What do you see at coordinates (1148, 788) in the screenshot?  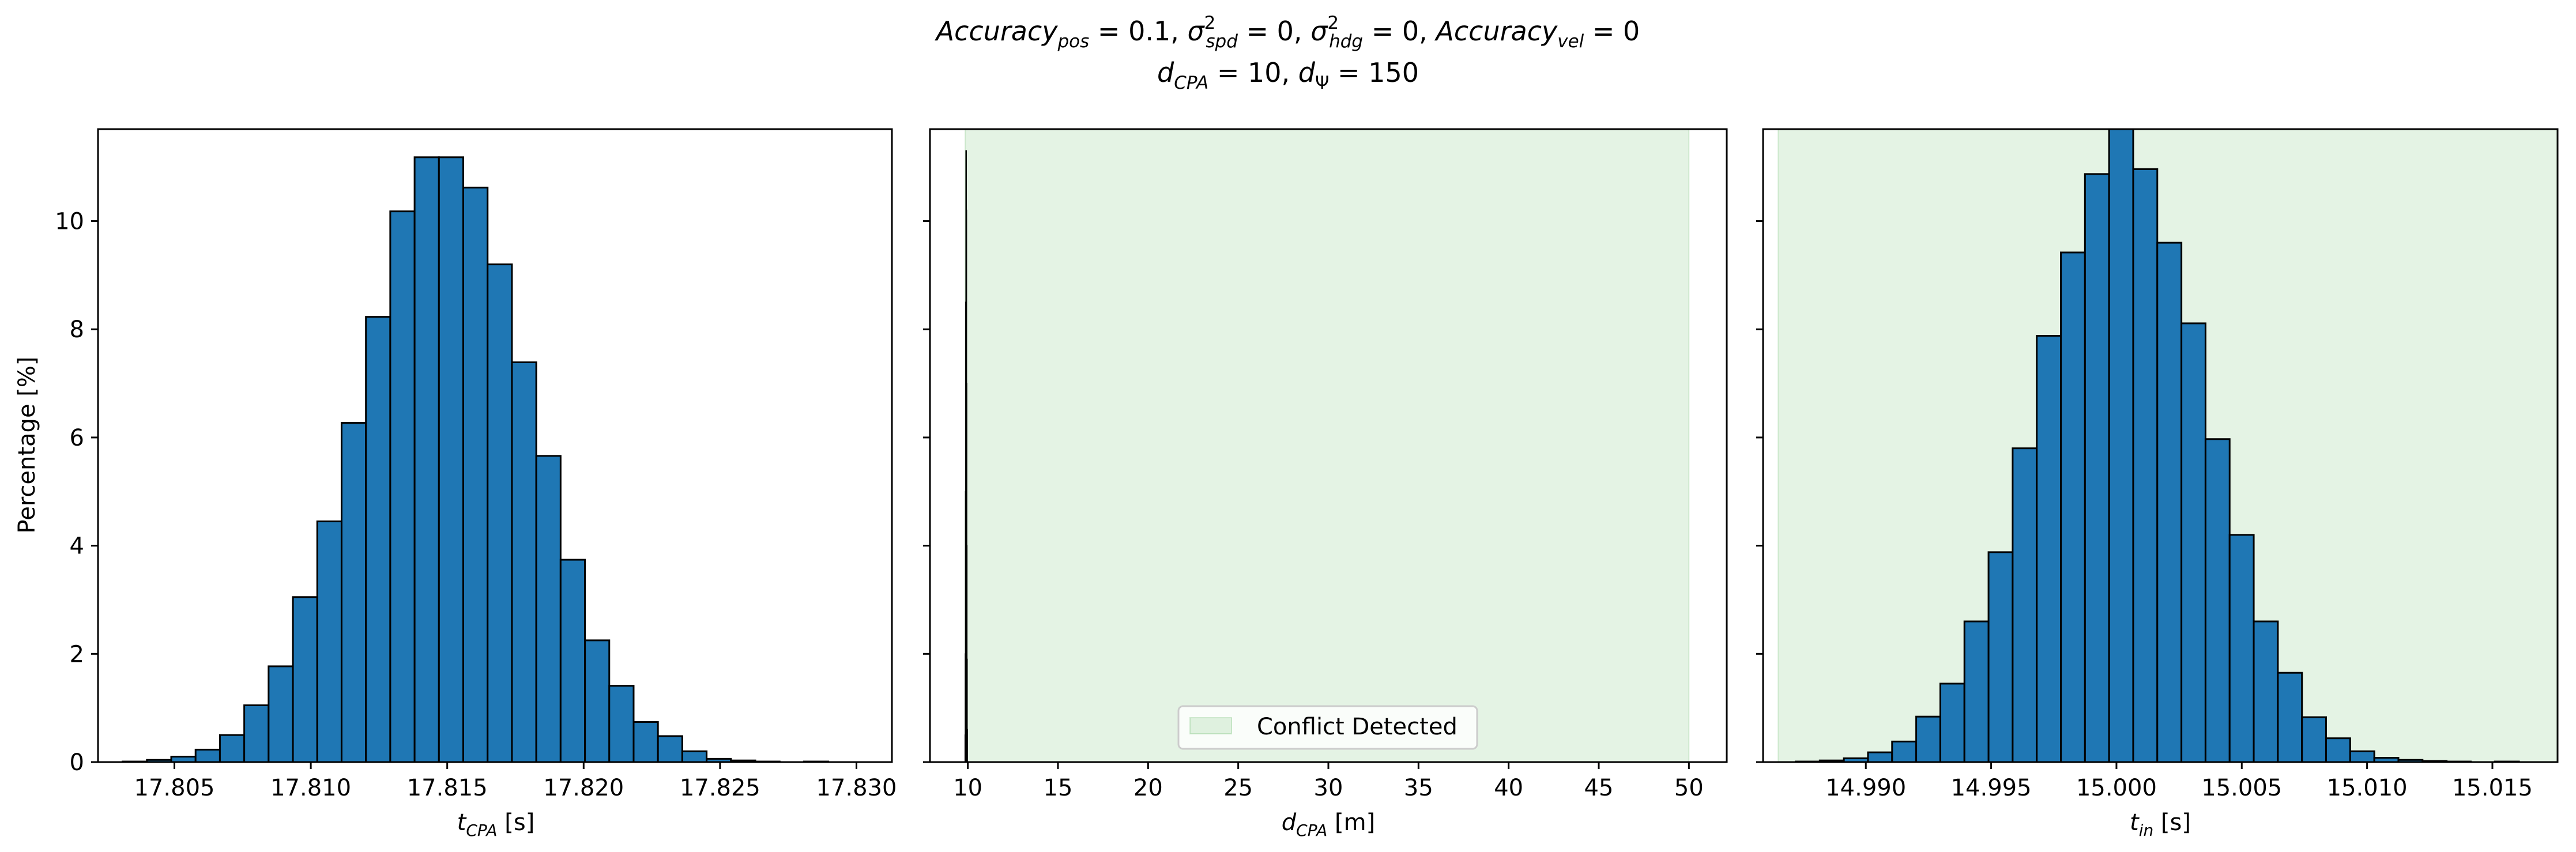 I see `panel-dcpa-x-tick-label: 20` at bounding box center [1148, 788].